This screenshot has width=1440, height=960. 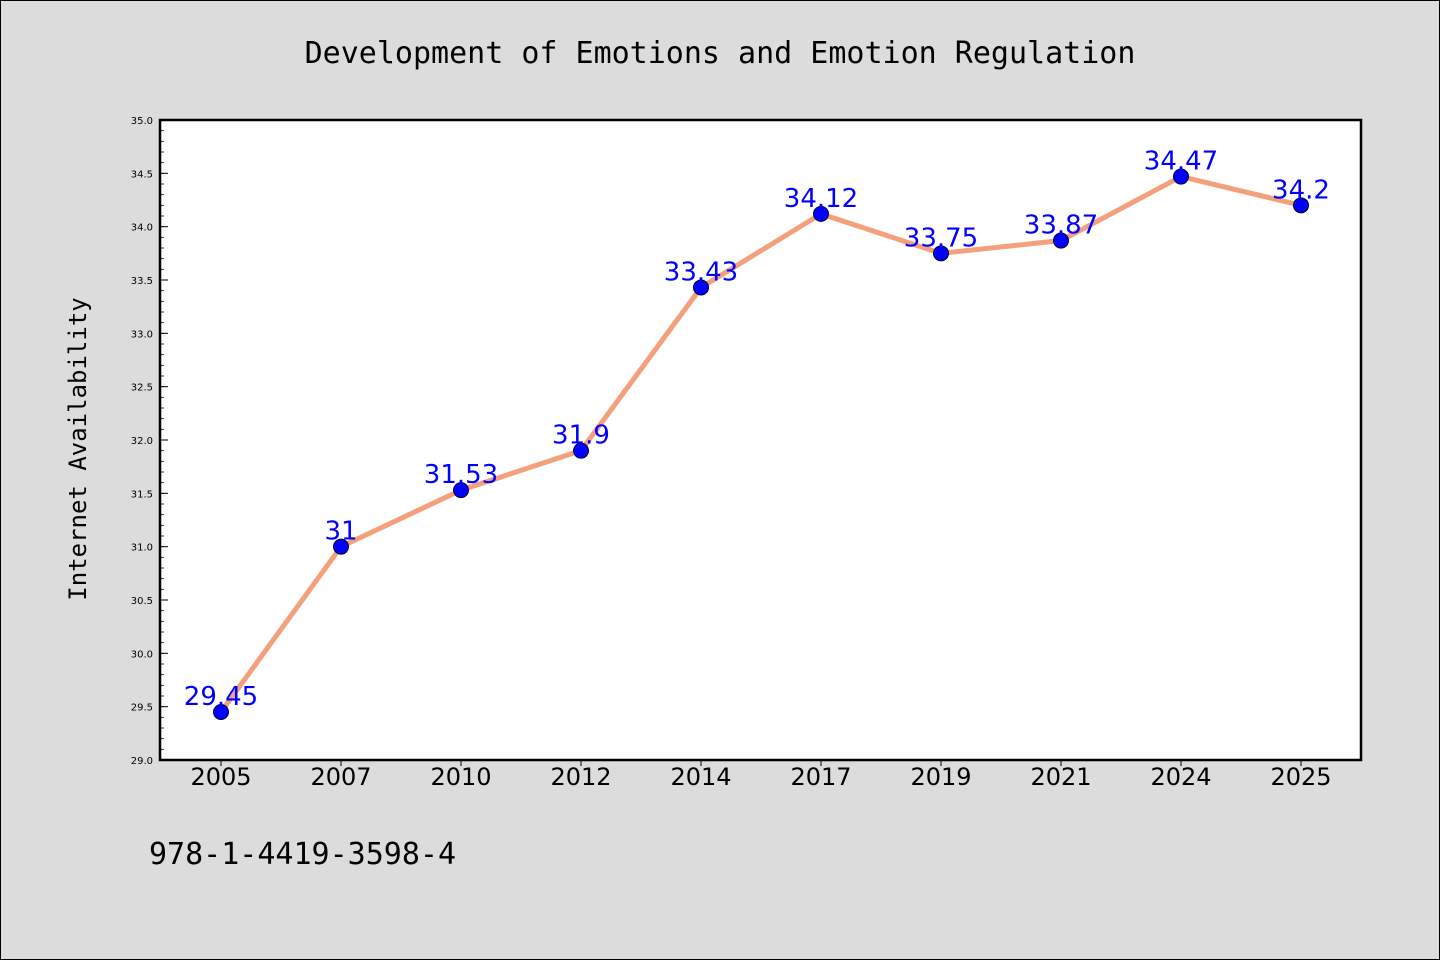 What do you see at coordinates (142, 281) in the screenshot?
I see `y-tick-label: 33.5` at bounding box center [142, 281].